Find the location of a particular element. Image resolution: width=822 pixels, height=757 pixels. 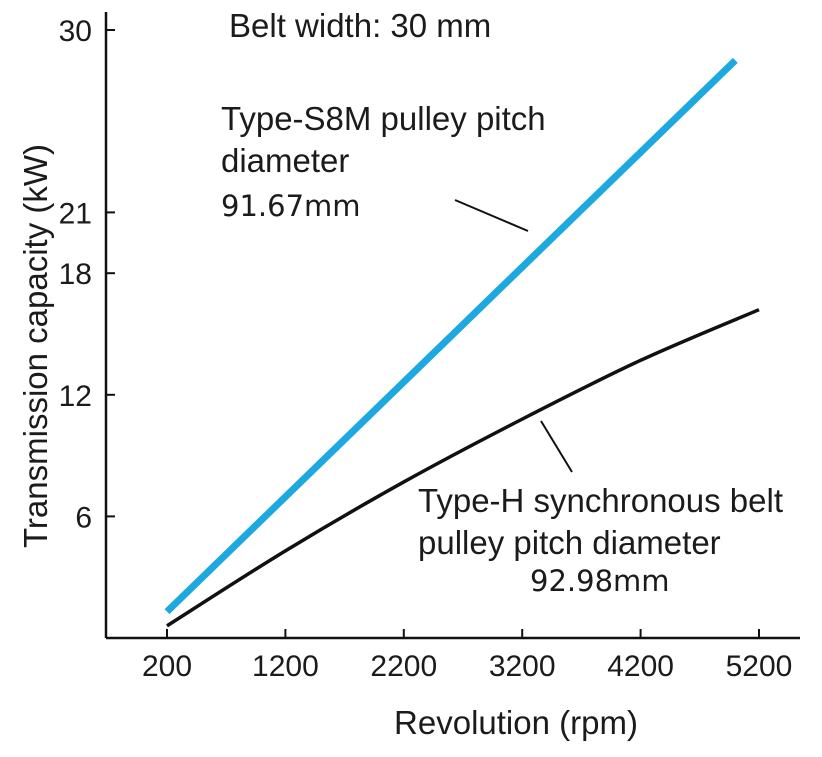

h-annotation-line1: Type-H synchronous belt is located at coordinates (600, 500).